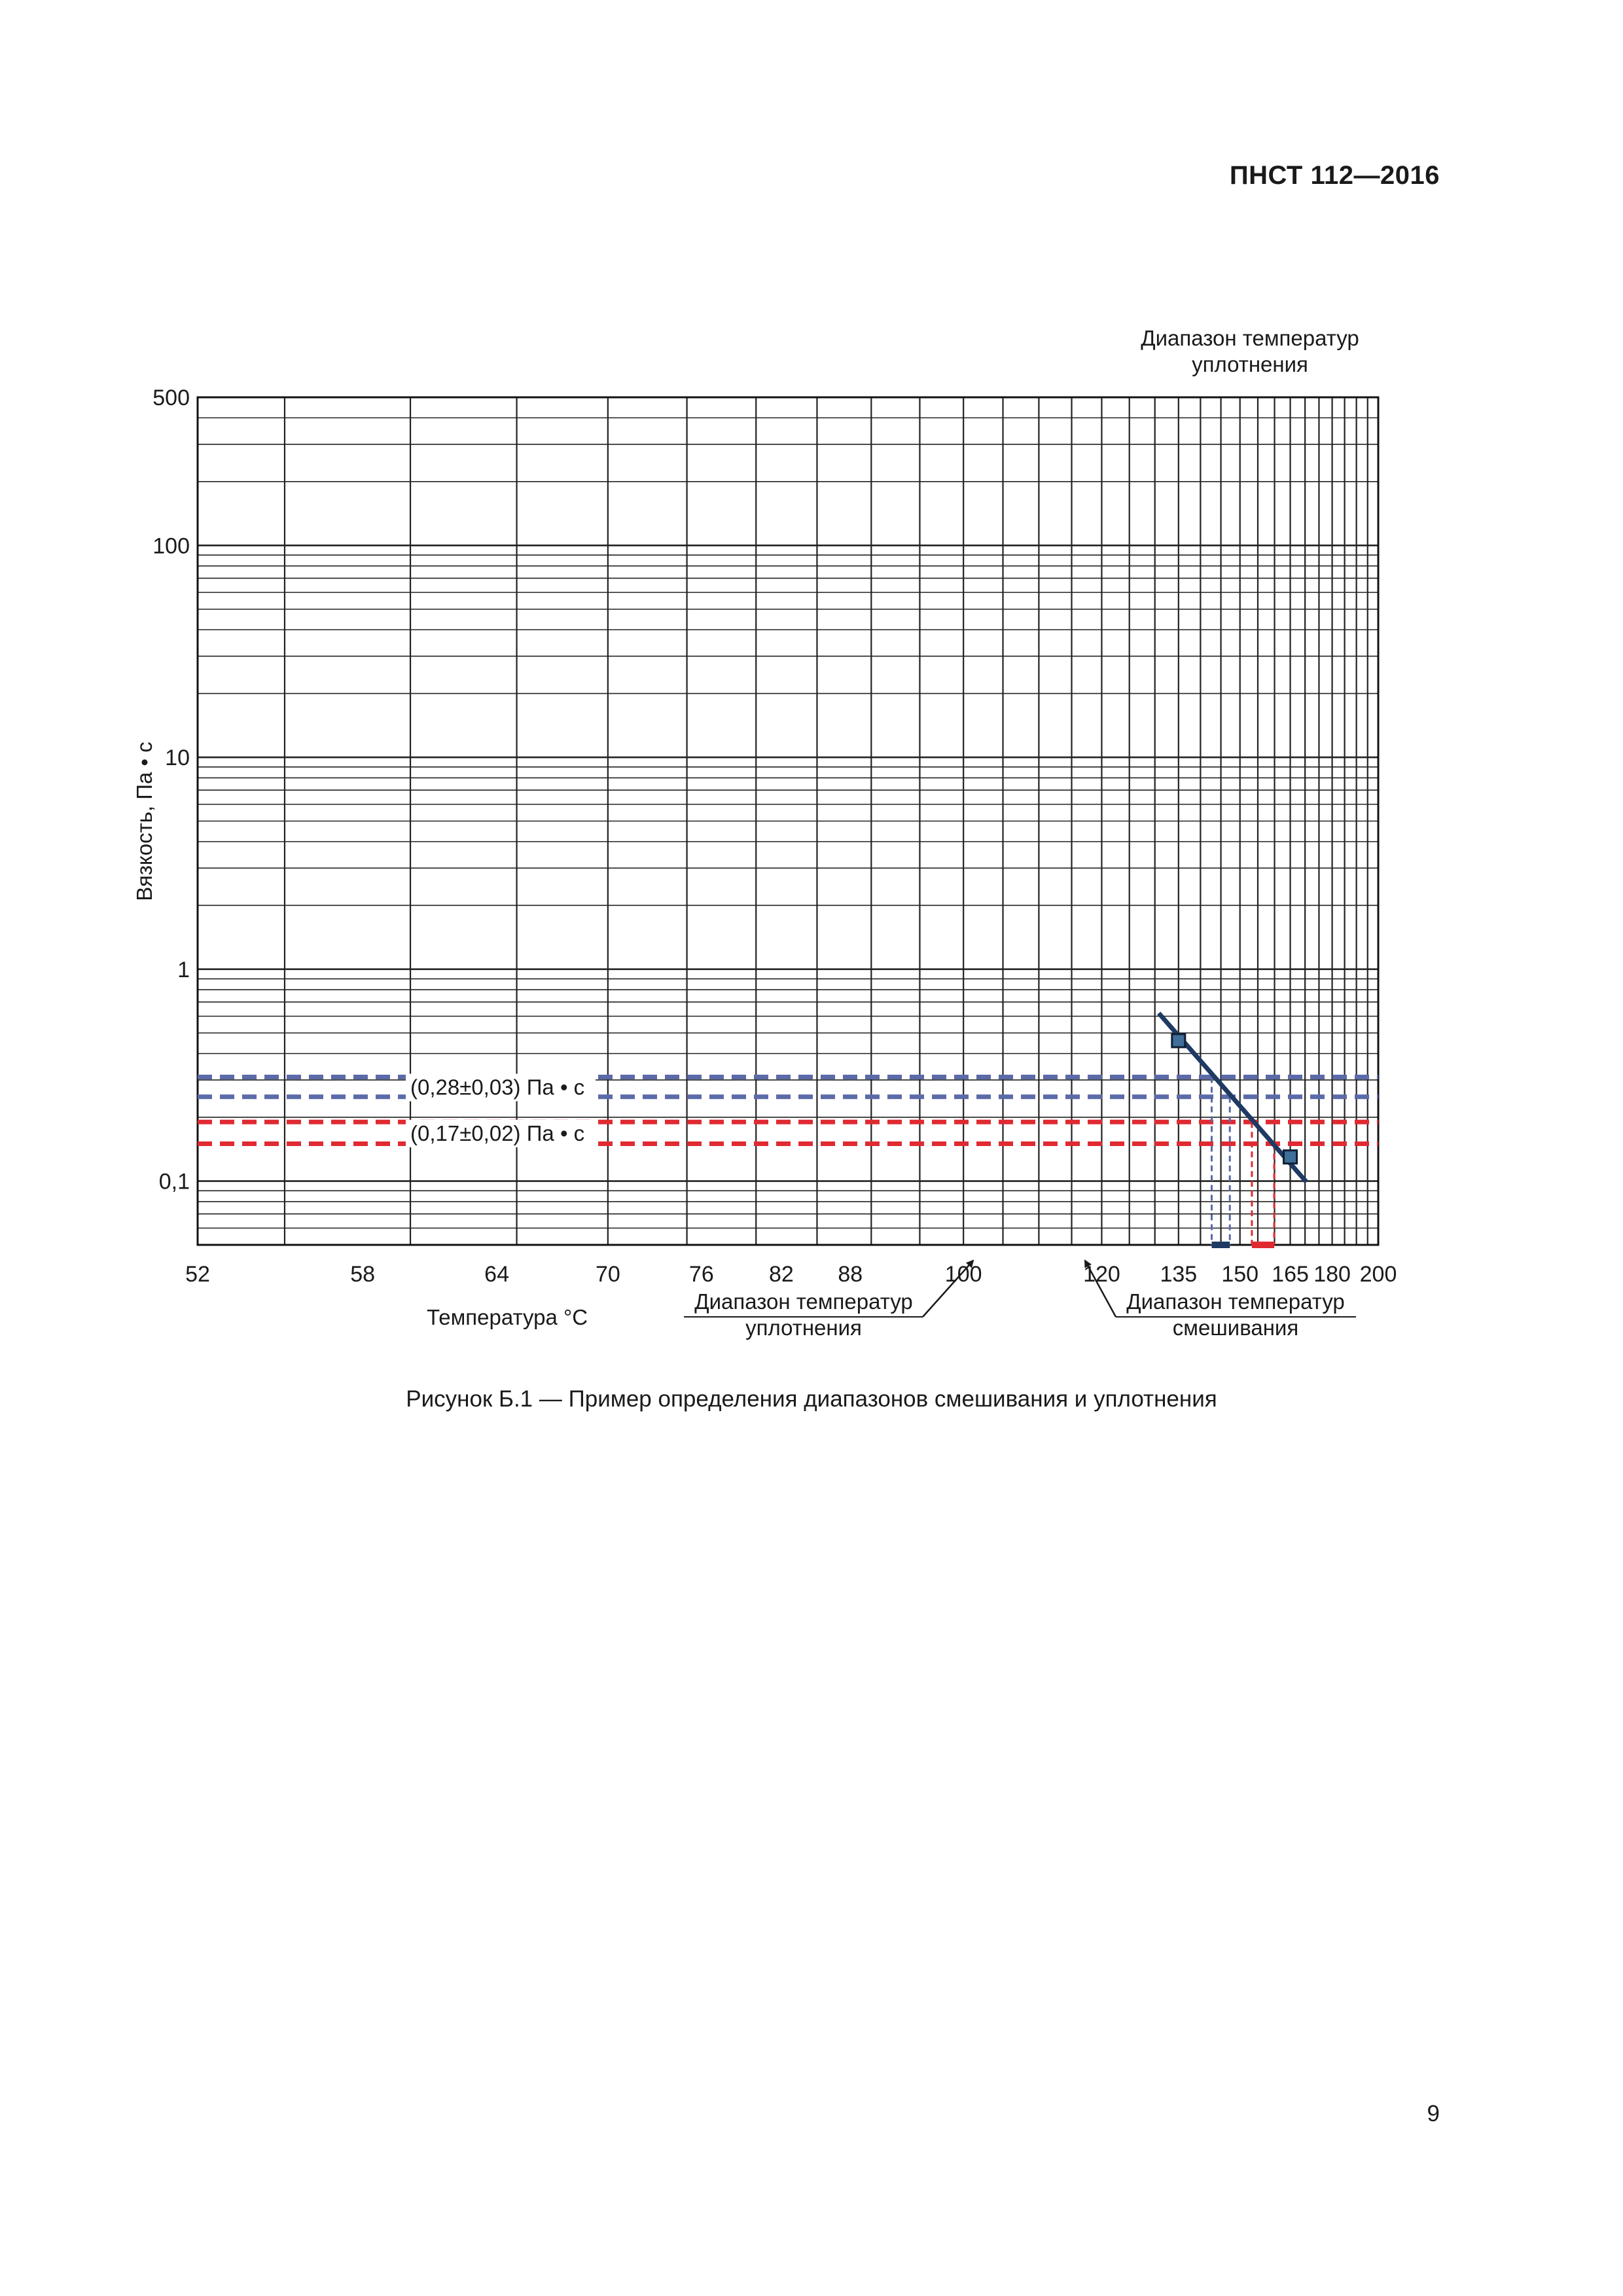 Image resolution: width=1623 pixels, height=2296 pixels. Describe the element at coordinates (497, 1133) in the screenshot. I see `reference-label: (0,17±0,02) Па • с` at that location.